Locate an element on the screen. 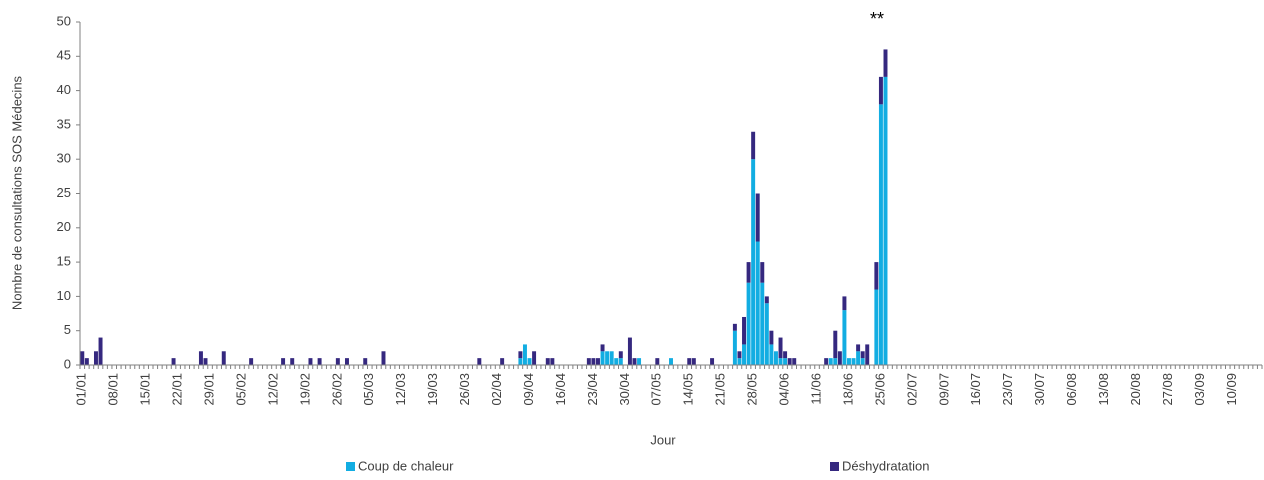  x-tick-label: 30/04 is located at coordinates (624, 389).